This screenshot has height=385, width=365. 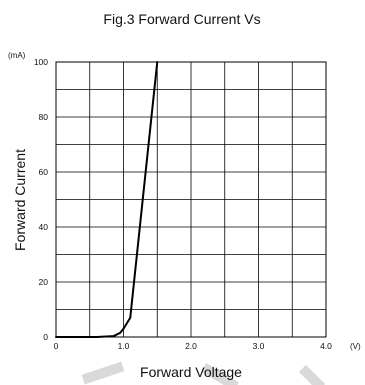 I want to click on y-unit: (mA), so click(x=17, y=55).